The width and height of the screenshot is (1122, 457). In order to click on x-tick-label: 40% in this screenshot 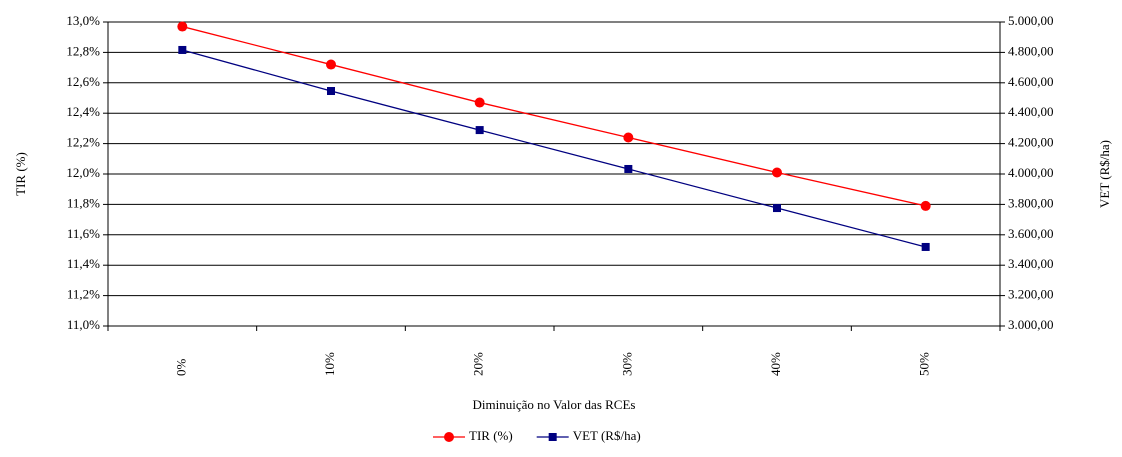, I will do `click(775, 364)`.